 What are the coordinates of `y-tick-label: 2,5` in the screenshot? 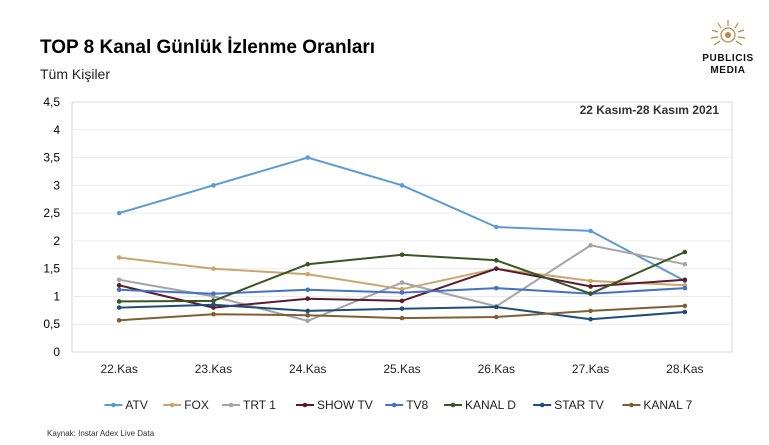 It's located at (51, 213).